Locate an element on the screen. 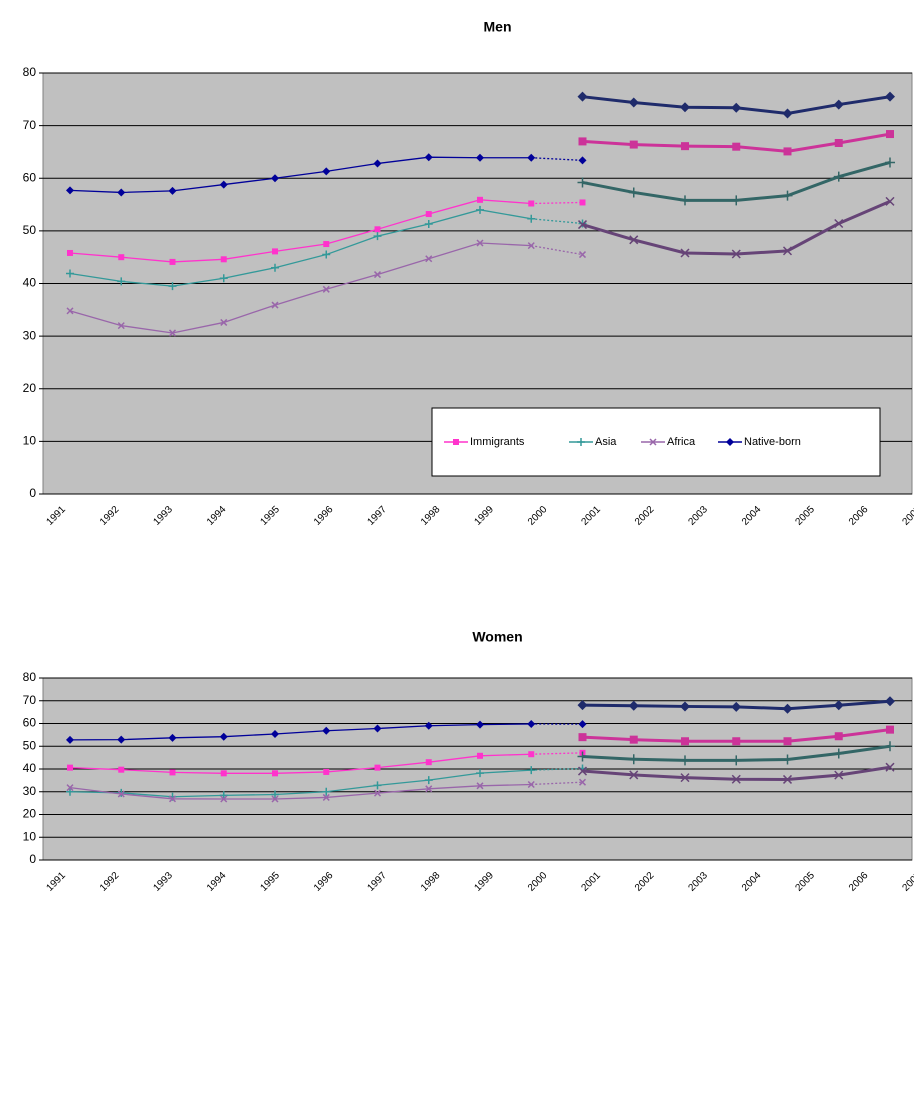  legend-label: Asia is located at coordinates (606, 442).